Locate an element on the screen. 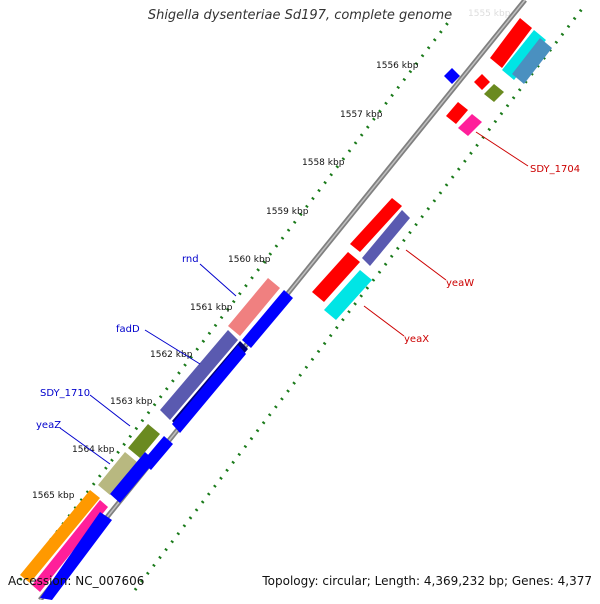  gene-block-orange is located at coordinates (60, 536).